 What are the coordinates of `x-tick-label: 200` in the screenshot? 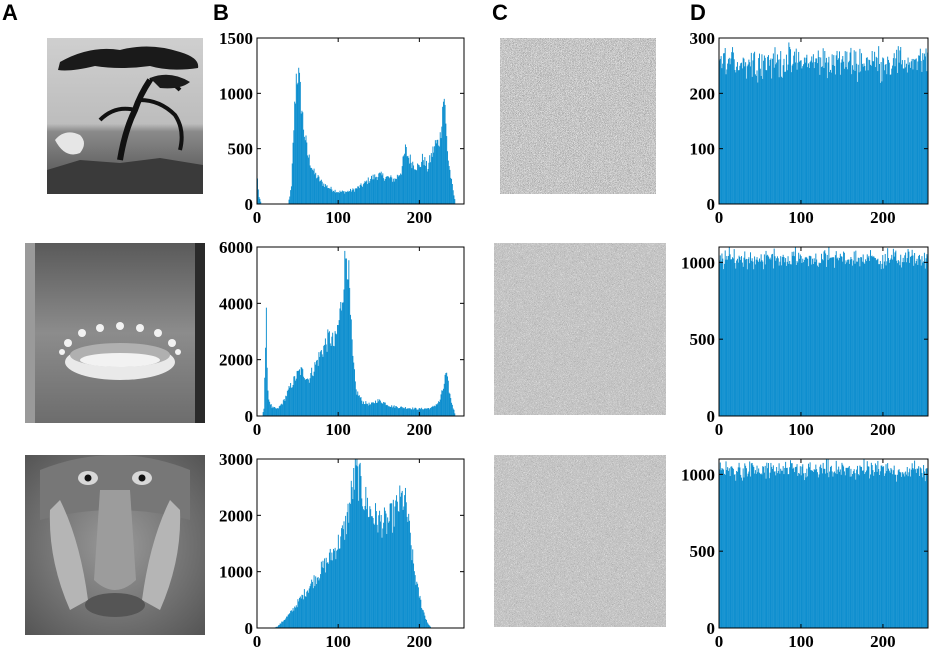 It's located at (883, 217).